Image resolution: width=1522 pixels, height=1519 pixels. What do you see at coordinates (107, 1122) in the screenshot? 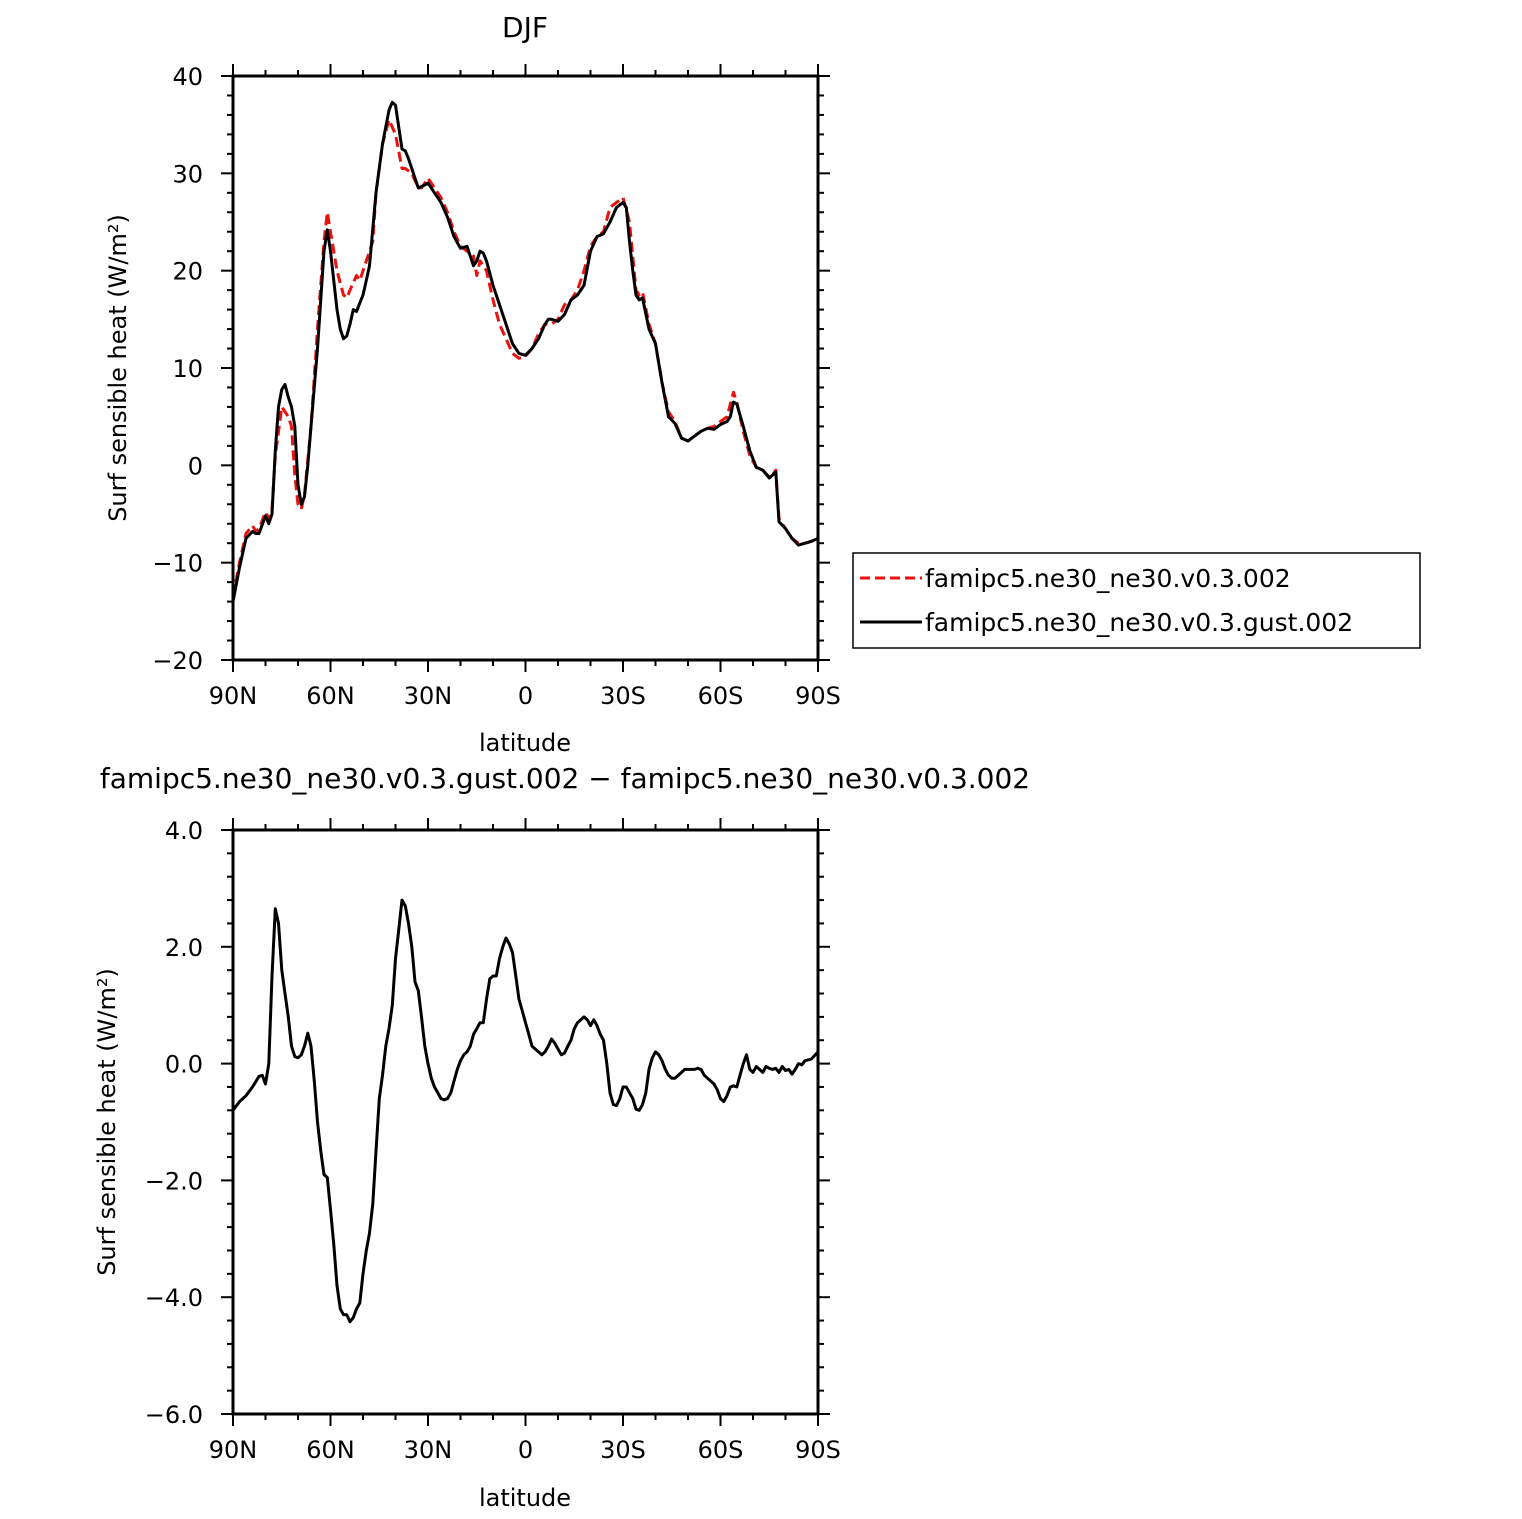
I see `bottom-y-axis-label: Surf sensible heat (W/m²)` at bounding box center [107, 1122].